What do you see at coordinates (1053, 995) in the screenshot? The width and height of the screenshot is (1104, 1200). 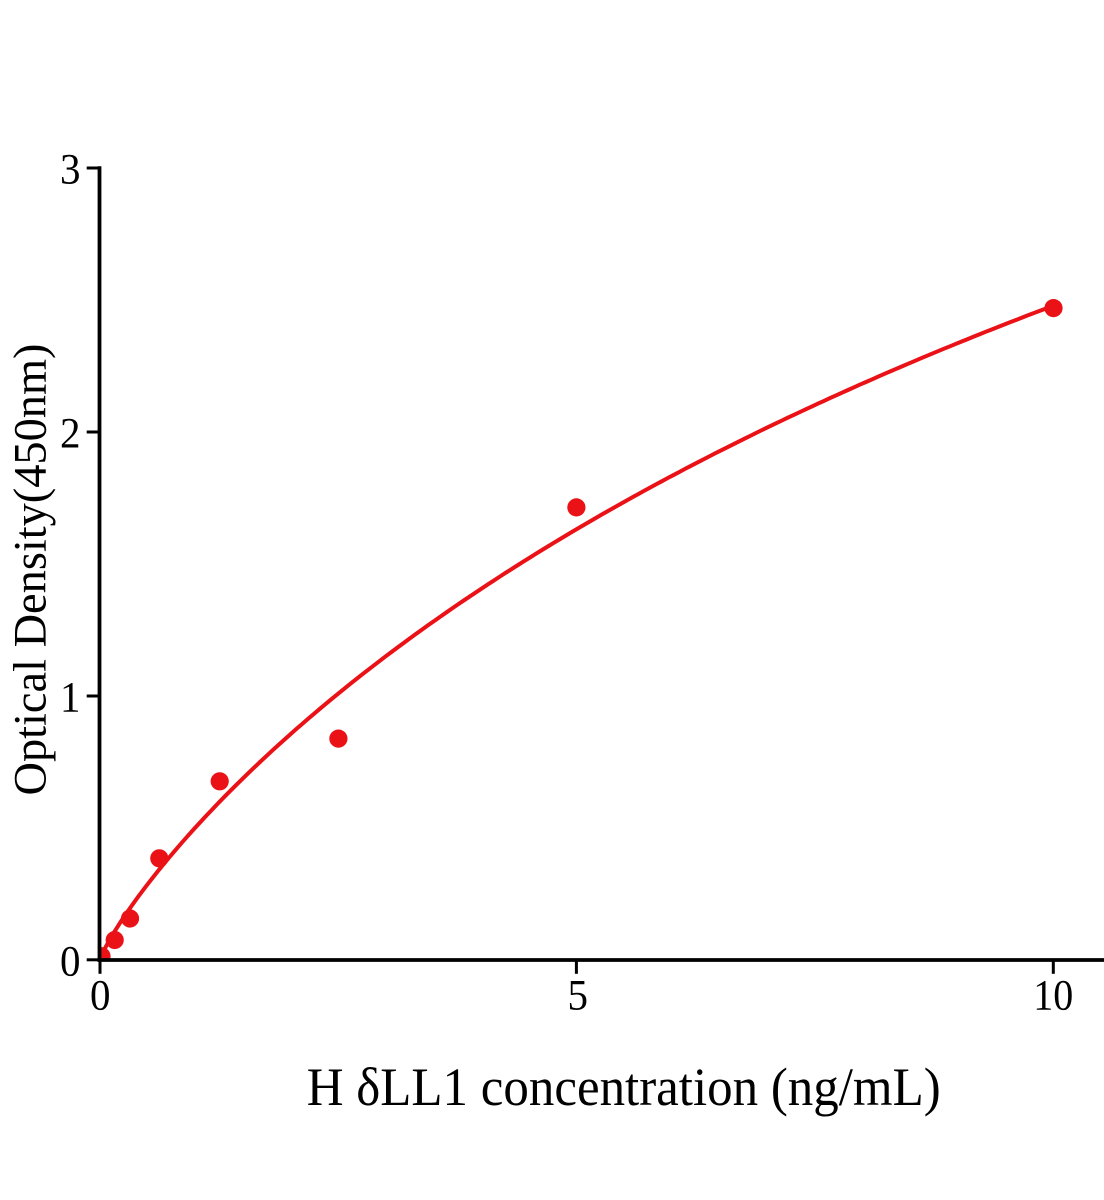 I see `svg-text: 10` at bounding box center [1053, 995].